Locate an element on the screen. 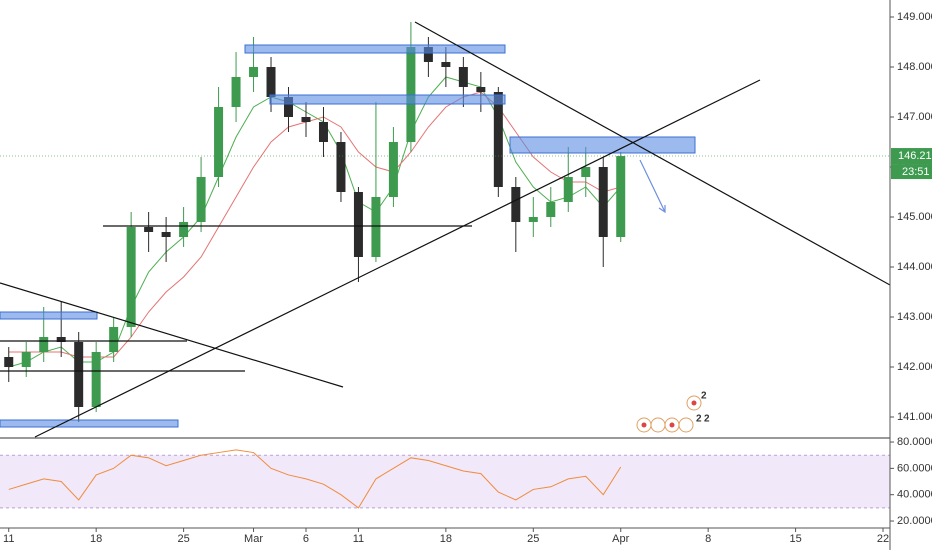 This screenshot has width=932, height=550. y-tick-label: 40.0000 is located at coordinates (914, 495).